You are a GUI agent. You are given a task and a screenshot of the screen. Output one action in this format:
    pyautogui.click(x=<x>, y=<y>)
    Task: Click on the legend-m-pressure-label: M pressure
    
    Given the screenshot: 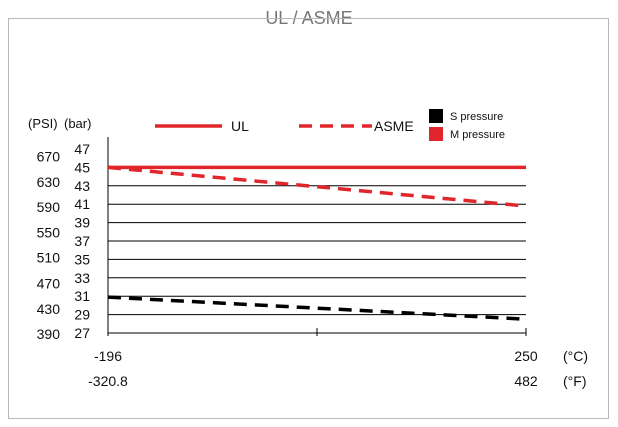 What is the action you would take?
    pyautogui.click(x=477, y=135)
    